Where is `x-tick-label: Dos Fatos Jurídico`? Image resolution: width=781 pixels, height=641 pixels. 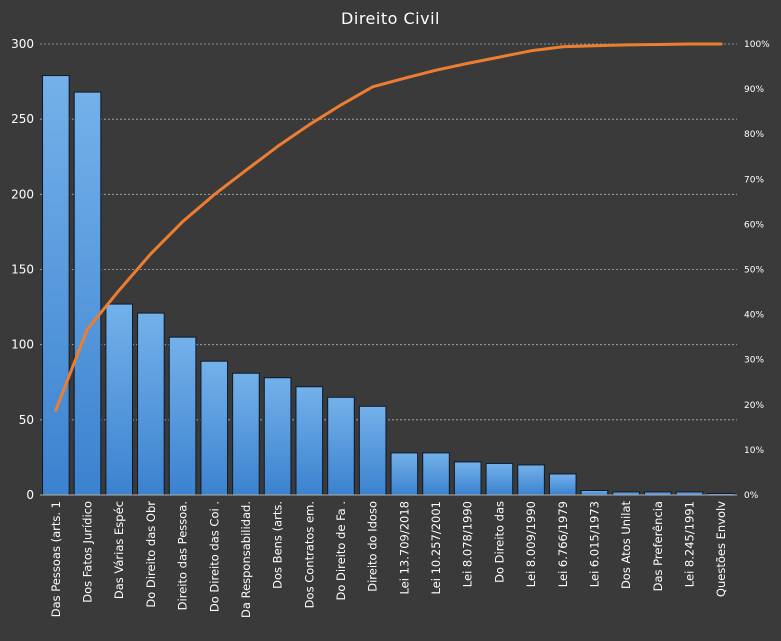 x-tick-label: Dos Fatos Jurídico is located at coordinates (88, 552).